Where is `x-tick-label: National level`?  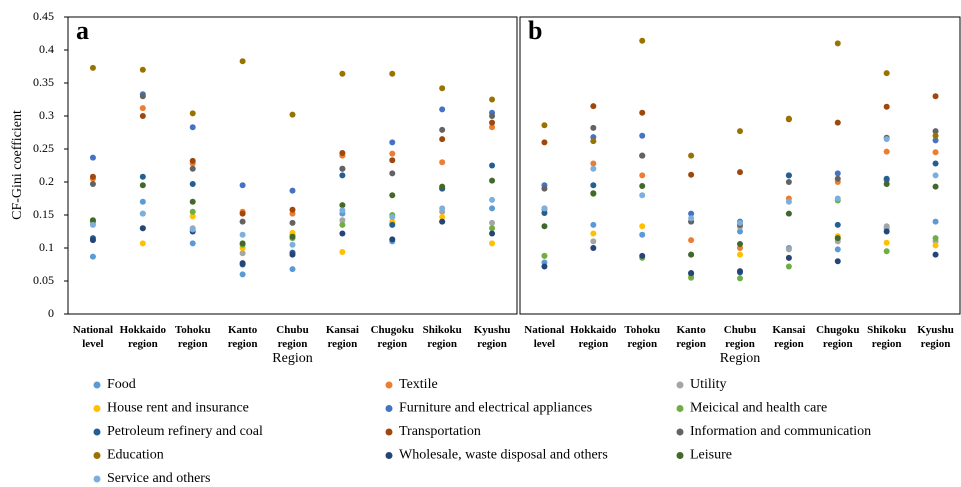
x-tick-label: National level is located at coordinates (93, 337).